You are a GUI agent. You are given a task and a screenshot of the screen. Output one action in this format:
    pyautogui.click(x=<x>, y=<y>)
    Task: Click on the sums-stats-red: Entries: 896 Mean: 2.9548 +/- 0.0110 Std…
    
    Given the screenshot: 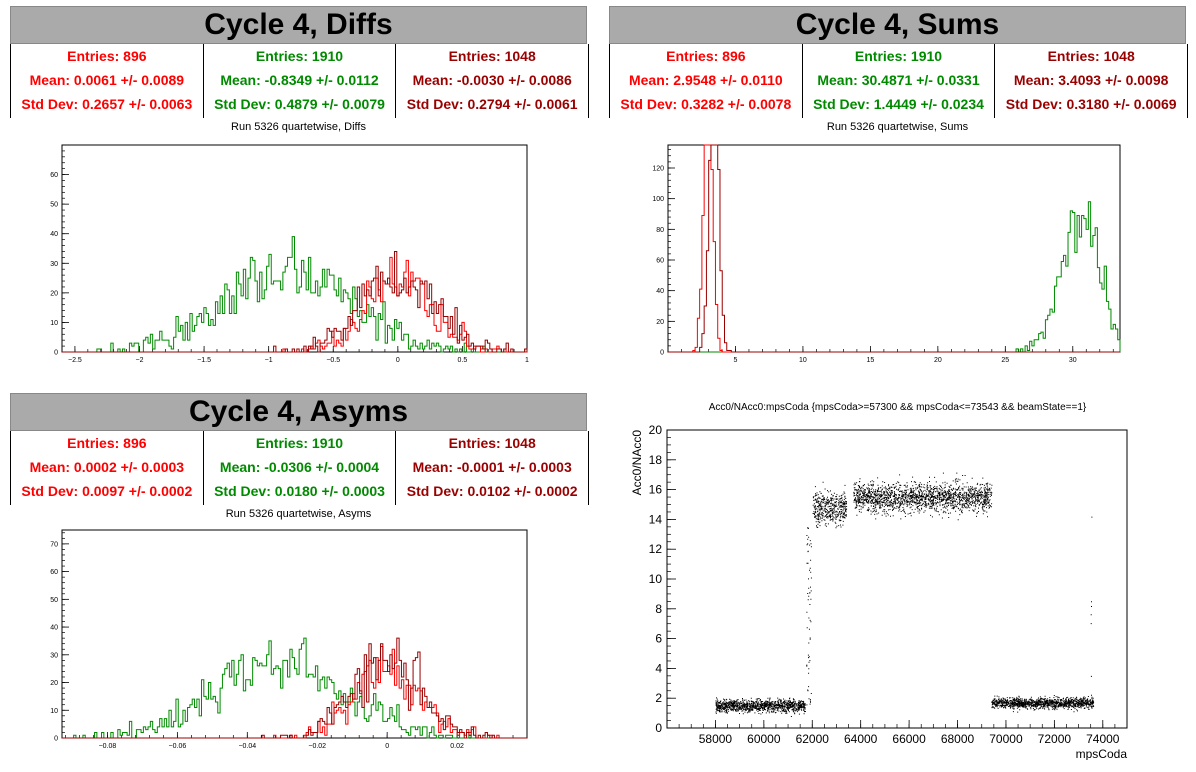 What is the action you would take?
    pyautogui.click(x=706, y=81)
    